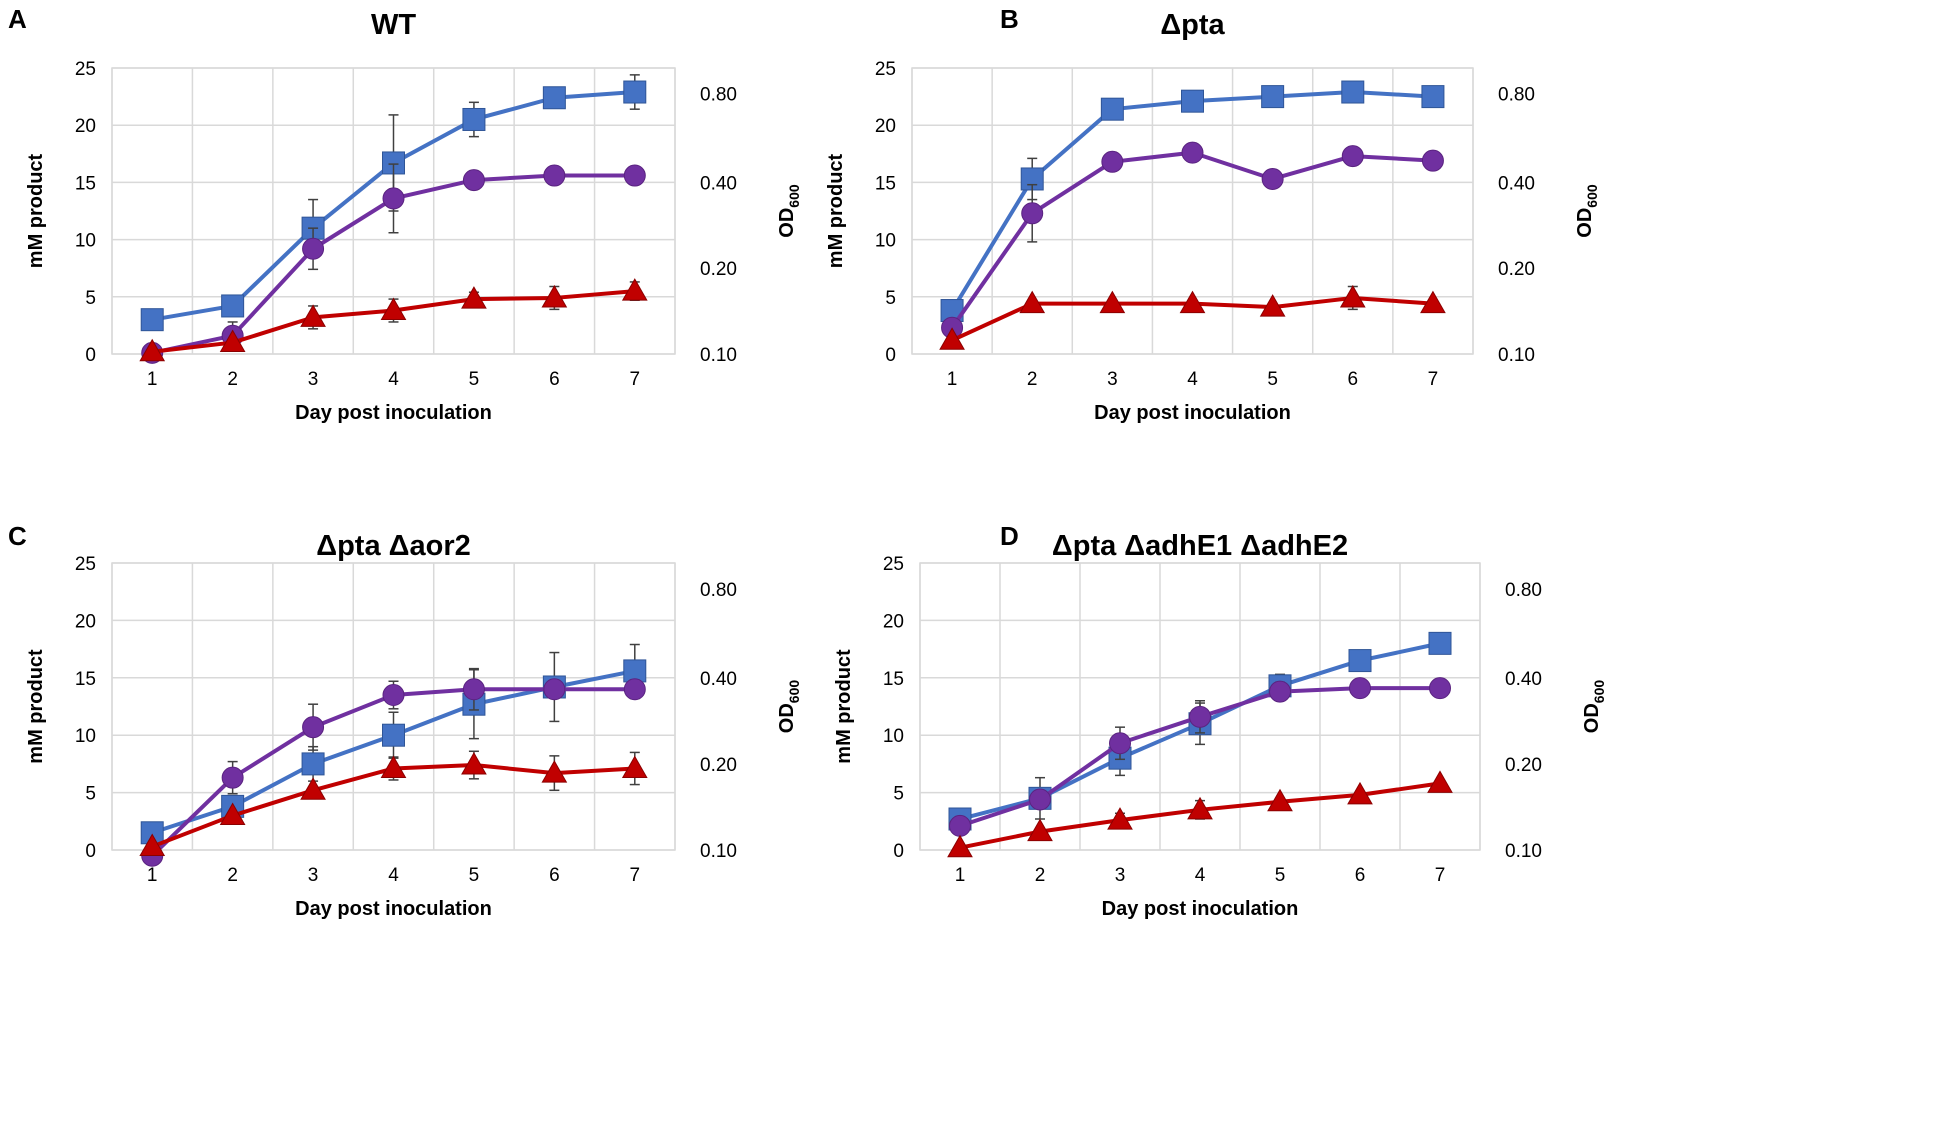 This screenshot has height=1143, width=1950. I want to click on chart-title: Δpta, so click(1192, 25).